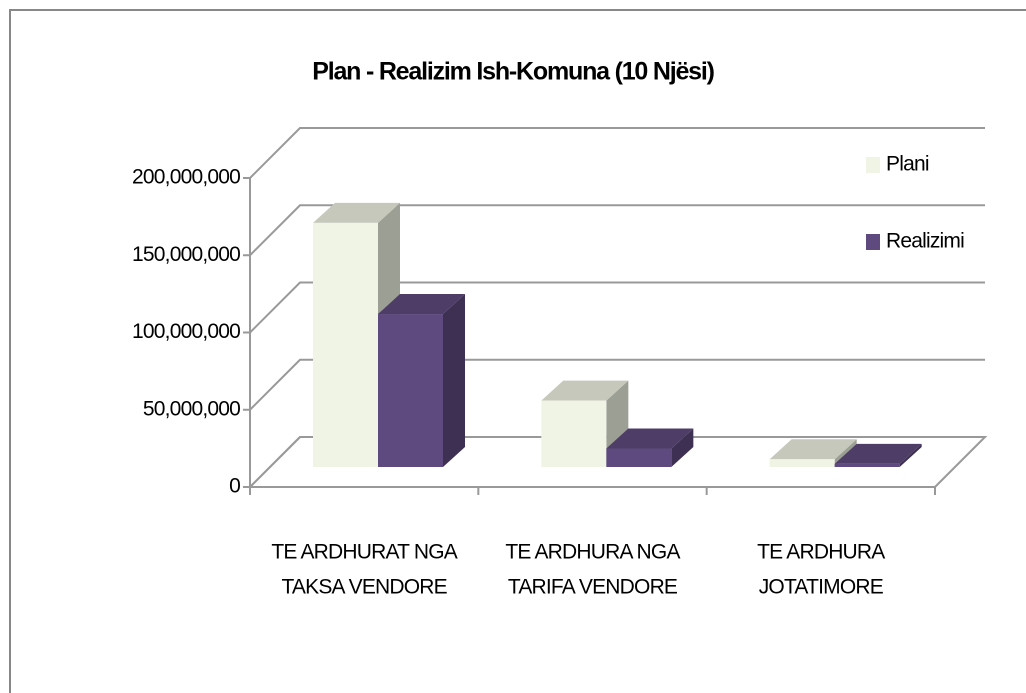 The height and width of the screenshot is (693, 1026). What do you see at coordinates (186, 331) in the screenshot?
I see `y-tick-label: 100,000,000` at bounding box center [186, 331].